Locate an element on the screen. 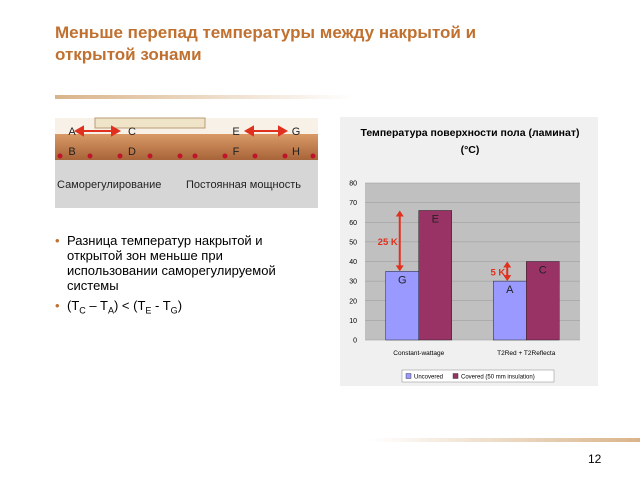 The width and height of the screenshot is (640, 480). diagram-label: G is located at coordinates (296, 132).